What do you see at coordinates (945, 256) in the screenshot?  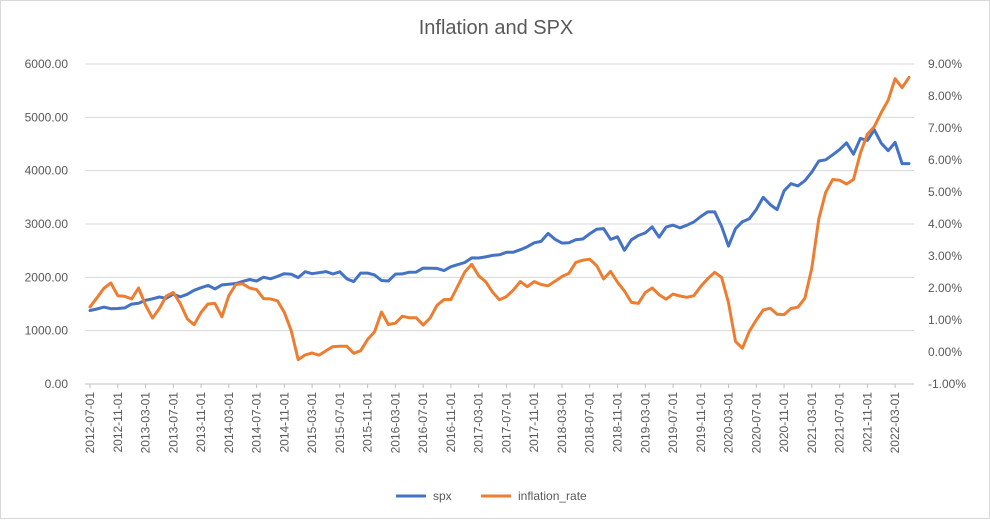 I see `y-right-tick-label: 3.00%` at bounding box center [945, 256].